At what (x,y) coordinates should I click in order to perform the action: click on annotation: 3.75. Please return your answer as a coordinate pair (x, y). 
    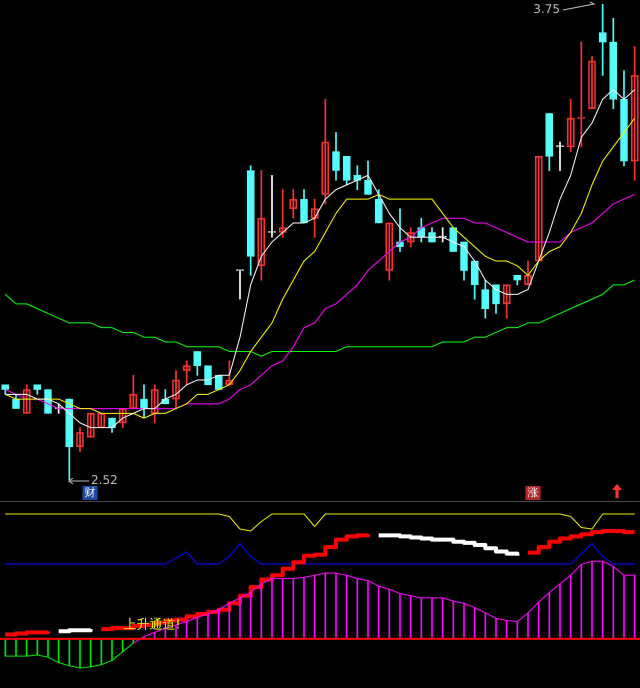
    Looking at the image, I should click on (546, 9).